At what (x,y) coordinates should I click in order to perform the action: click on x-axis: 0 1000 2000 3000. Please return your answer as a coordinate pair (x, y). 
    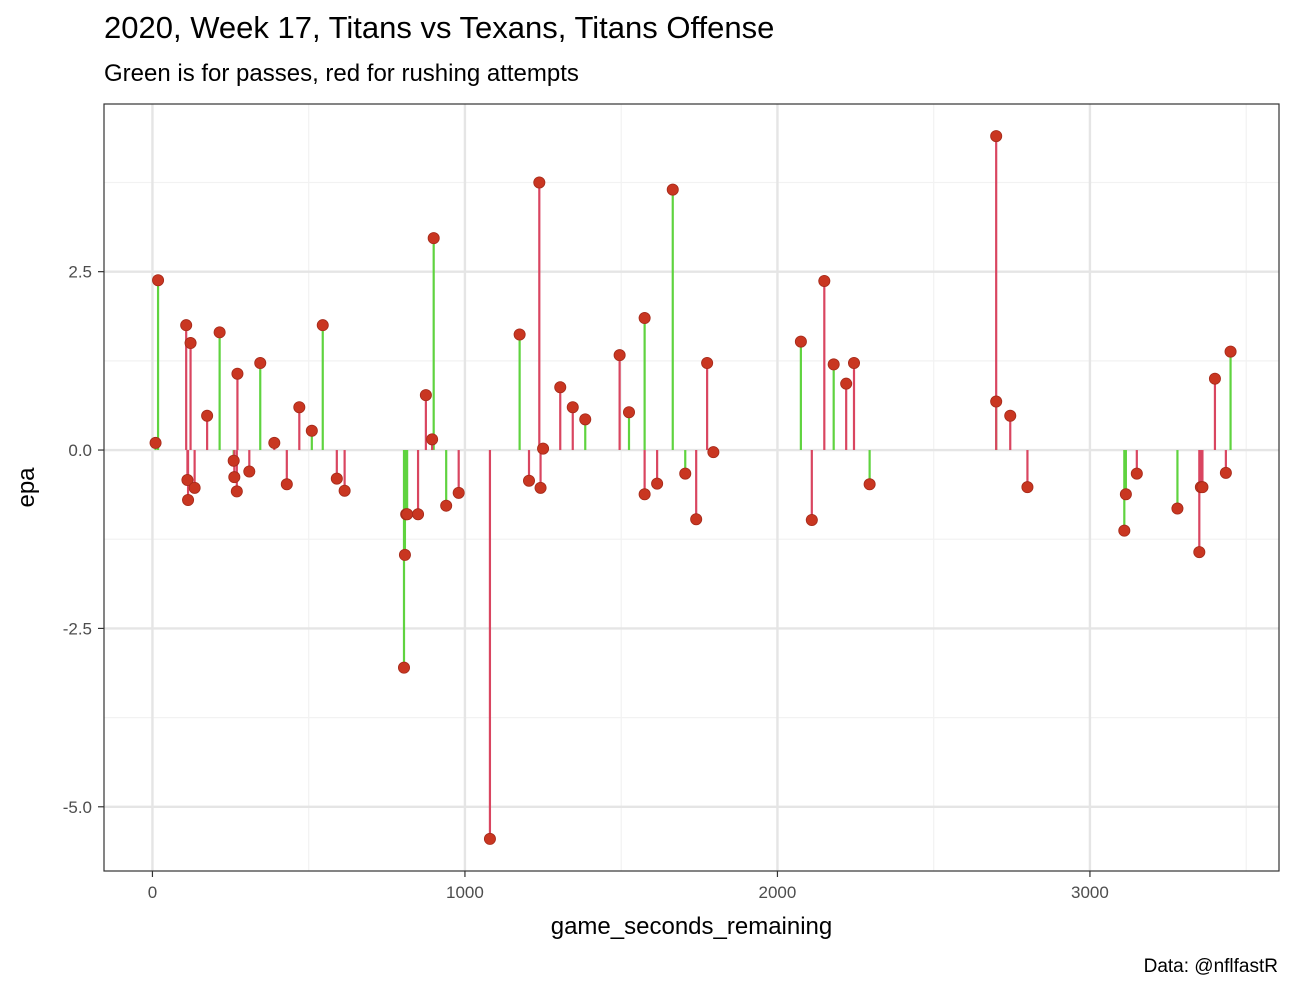
    Looking at the image, I should click on (628, 886).